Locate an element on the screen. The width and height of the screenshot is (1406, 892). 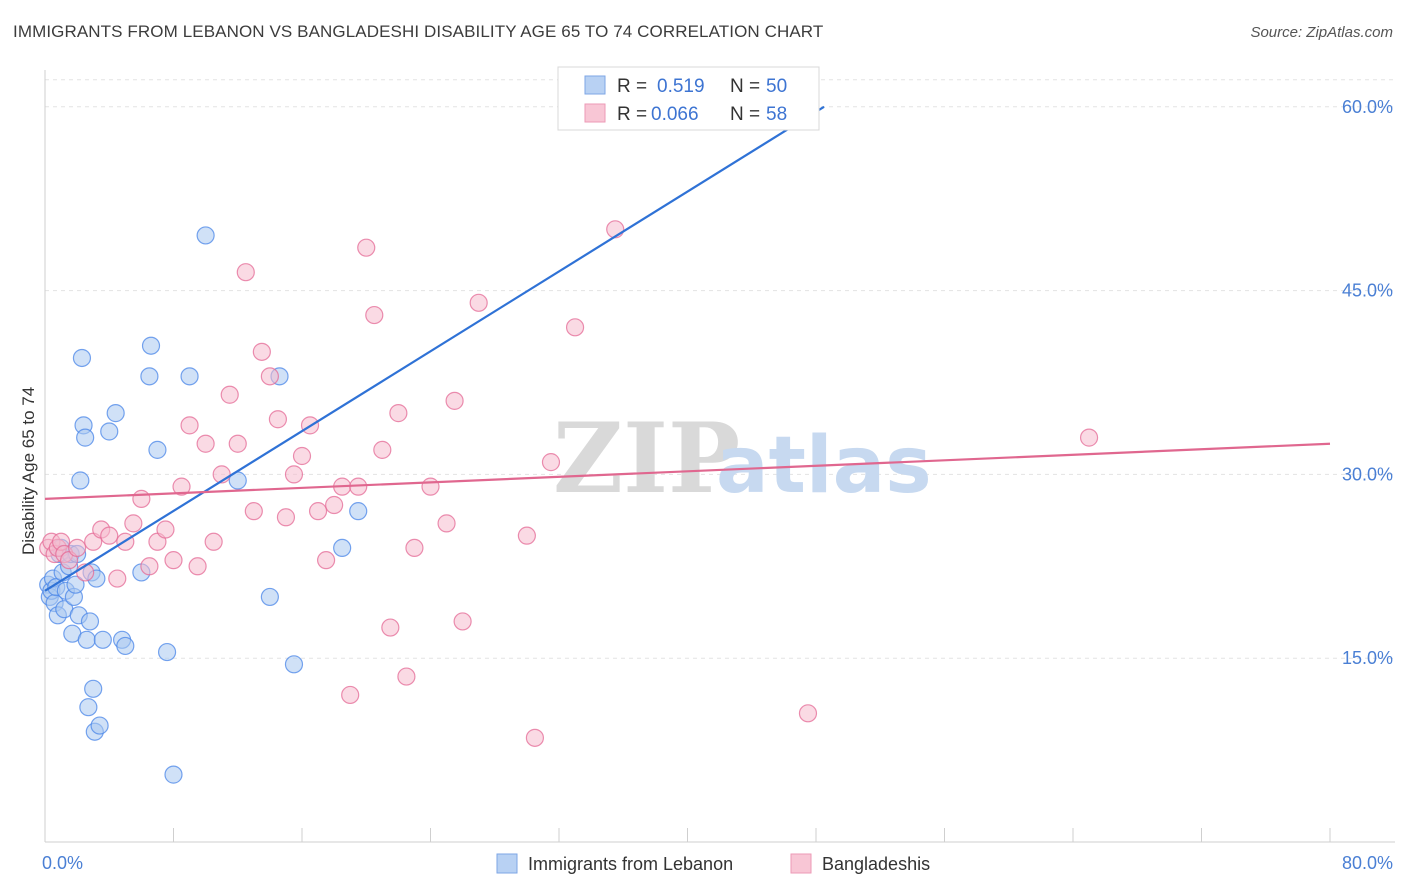
legend-r-label-1: R = is located at coordinates (632, 86).